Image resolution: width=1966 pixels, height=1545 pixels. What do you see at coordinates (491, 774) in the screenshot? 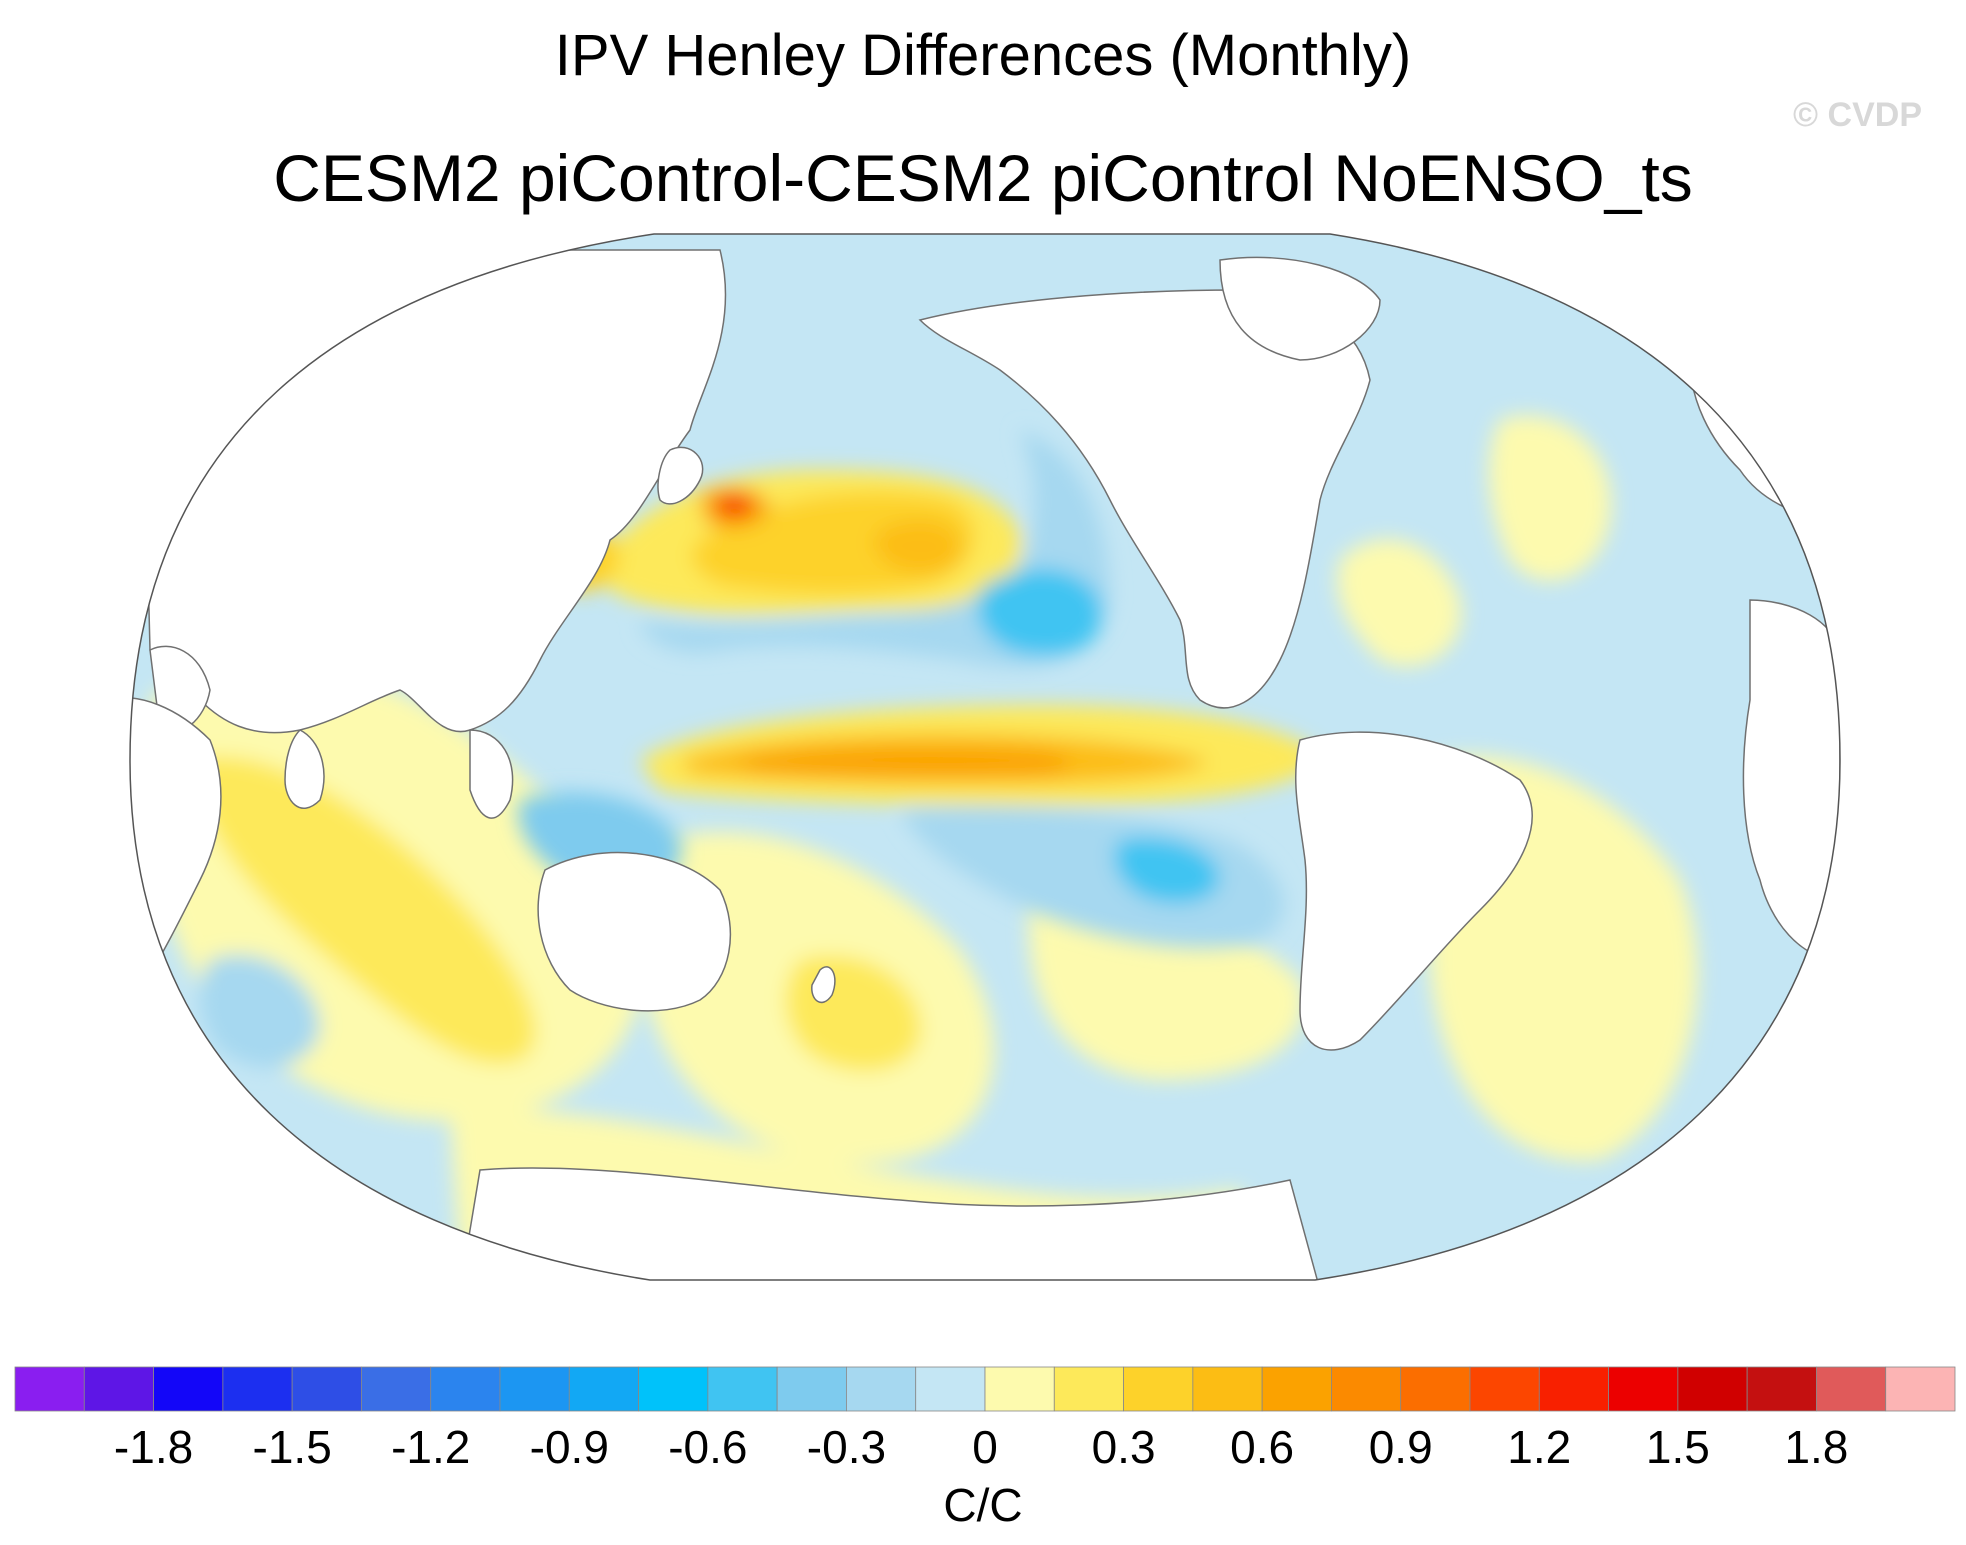
I see `indochina` at bounding box center [491, 774].